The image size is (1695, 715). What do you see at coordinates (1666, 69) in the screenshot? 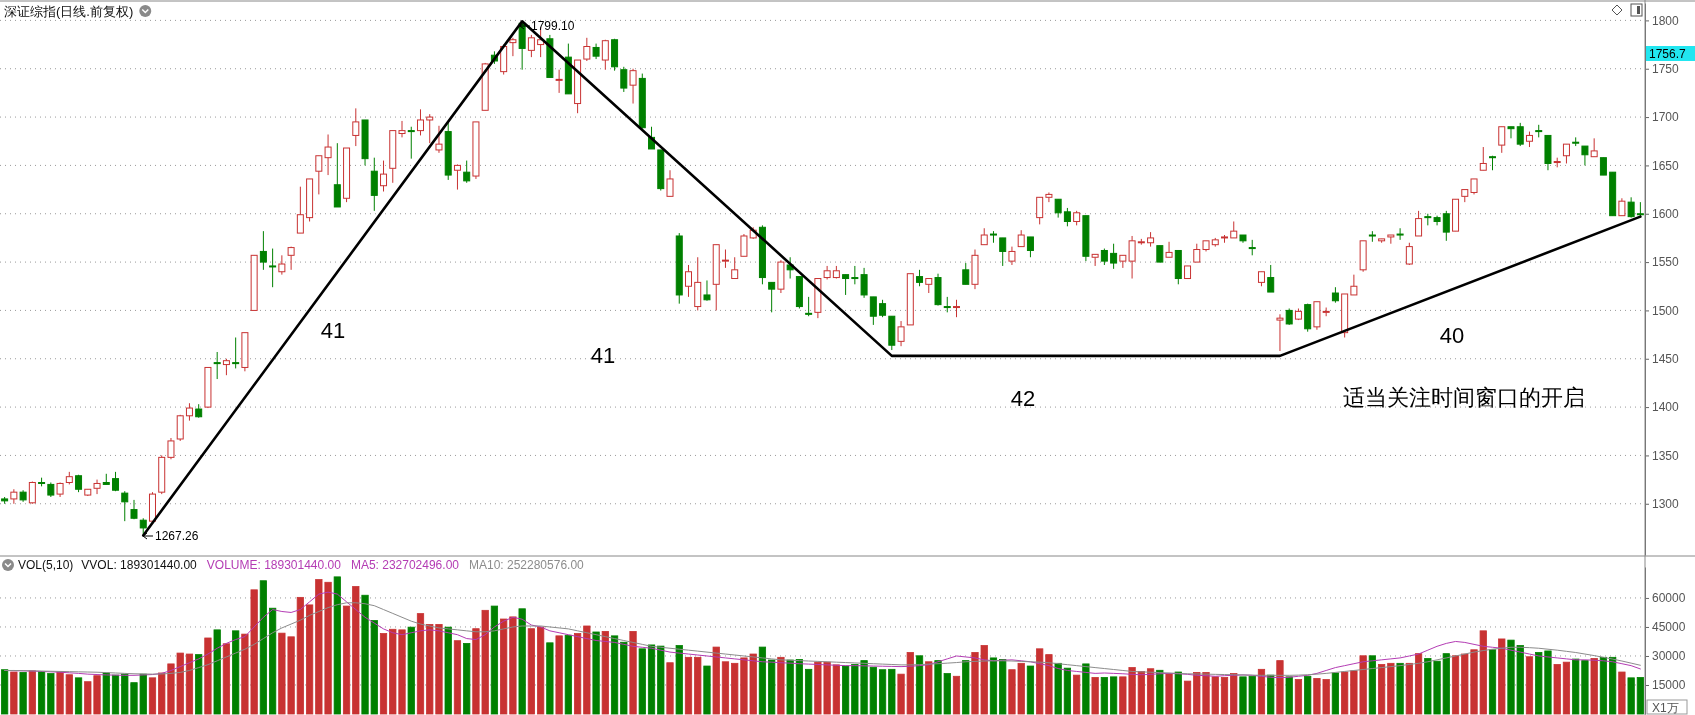
I see `y-tick-label: 1750` at bounding box center [1666, 69].